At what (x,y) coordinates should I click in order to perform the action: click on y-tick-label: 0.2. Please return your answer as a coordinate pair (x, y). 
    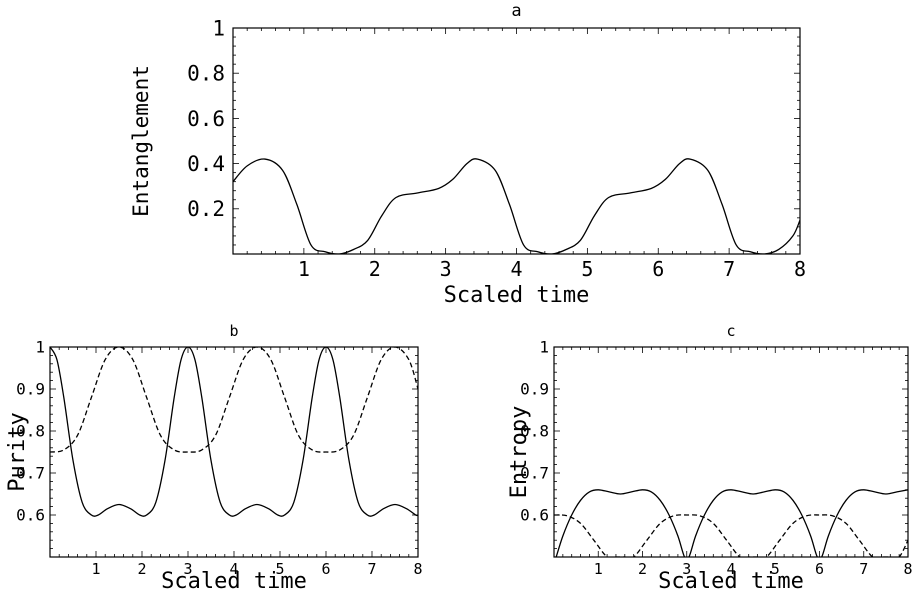
    Looking at the image, I should click on (206, 209).